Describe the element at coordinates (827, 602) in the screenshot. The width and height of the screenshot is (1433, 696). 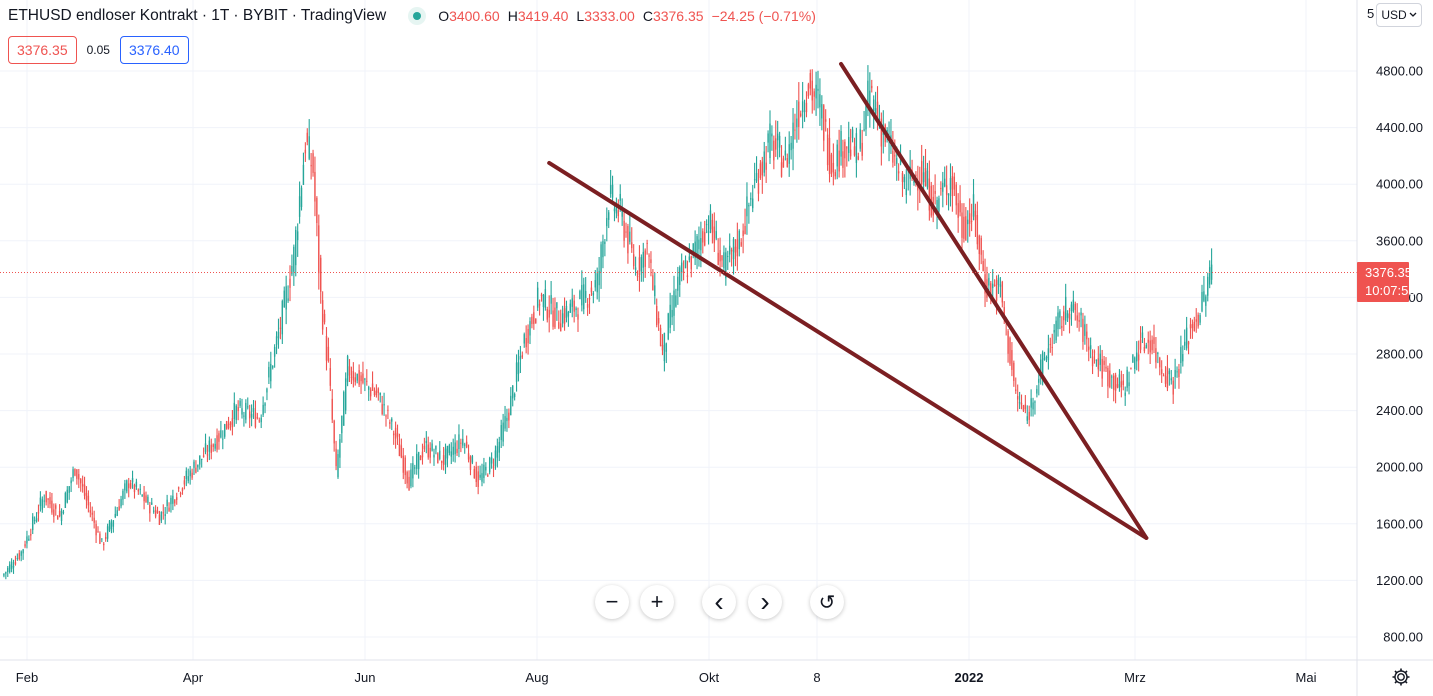
I see `reset-chart-button: ↺` at that location.